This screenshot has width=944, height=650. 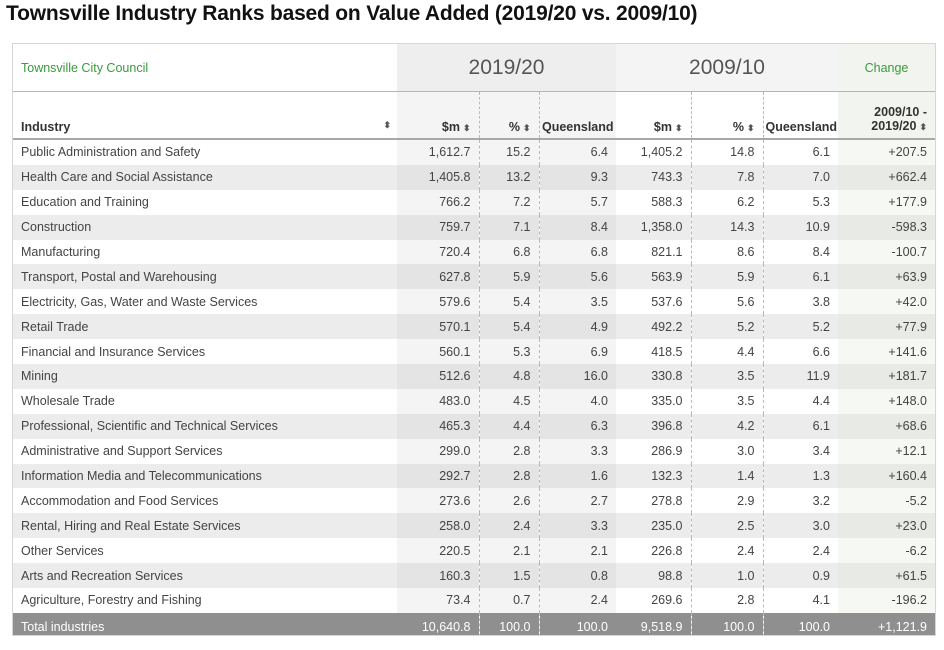 I want to click on cell-industry: Construction, so click(x=205, y=227).